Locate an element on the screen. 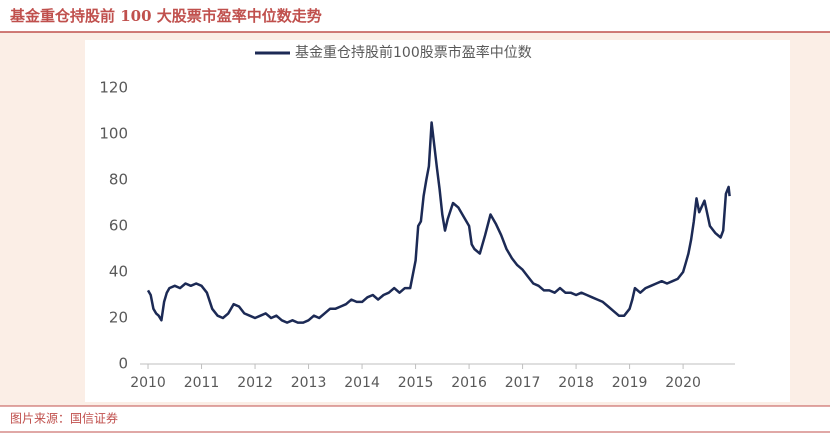 This screenshot has width=830, height=442. legend-label: 基金重仓持股前100股票市盈率中位数 is located at coordinates (413, 52).